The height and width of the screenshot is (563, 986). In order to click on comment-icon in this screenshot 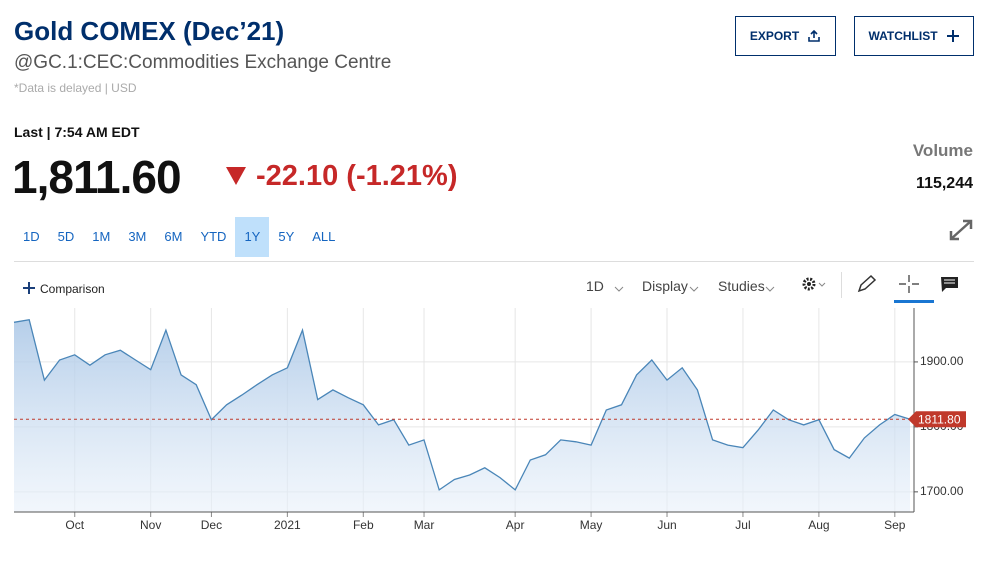, I will do `click(950, 285)`.